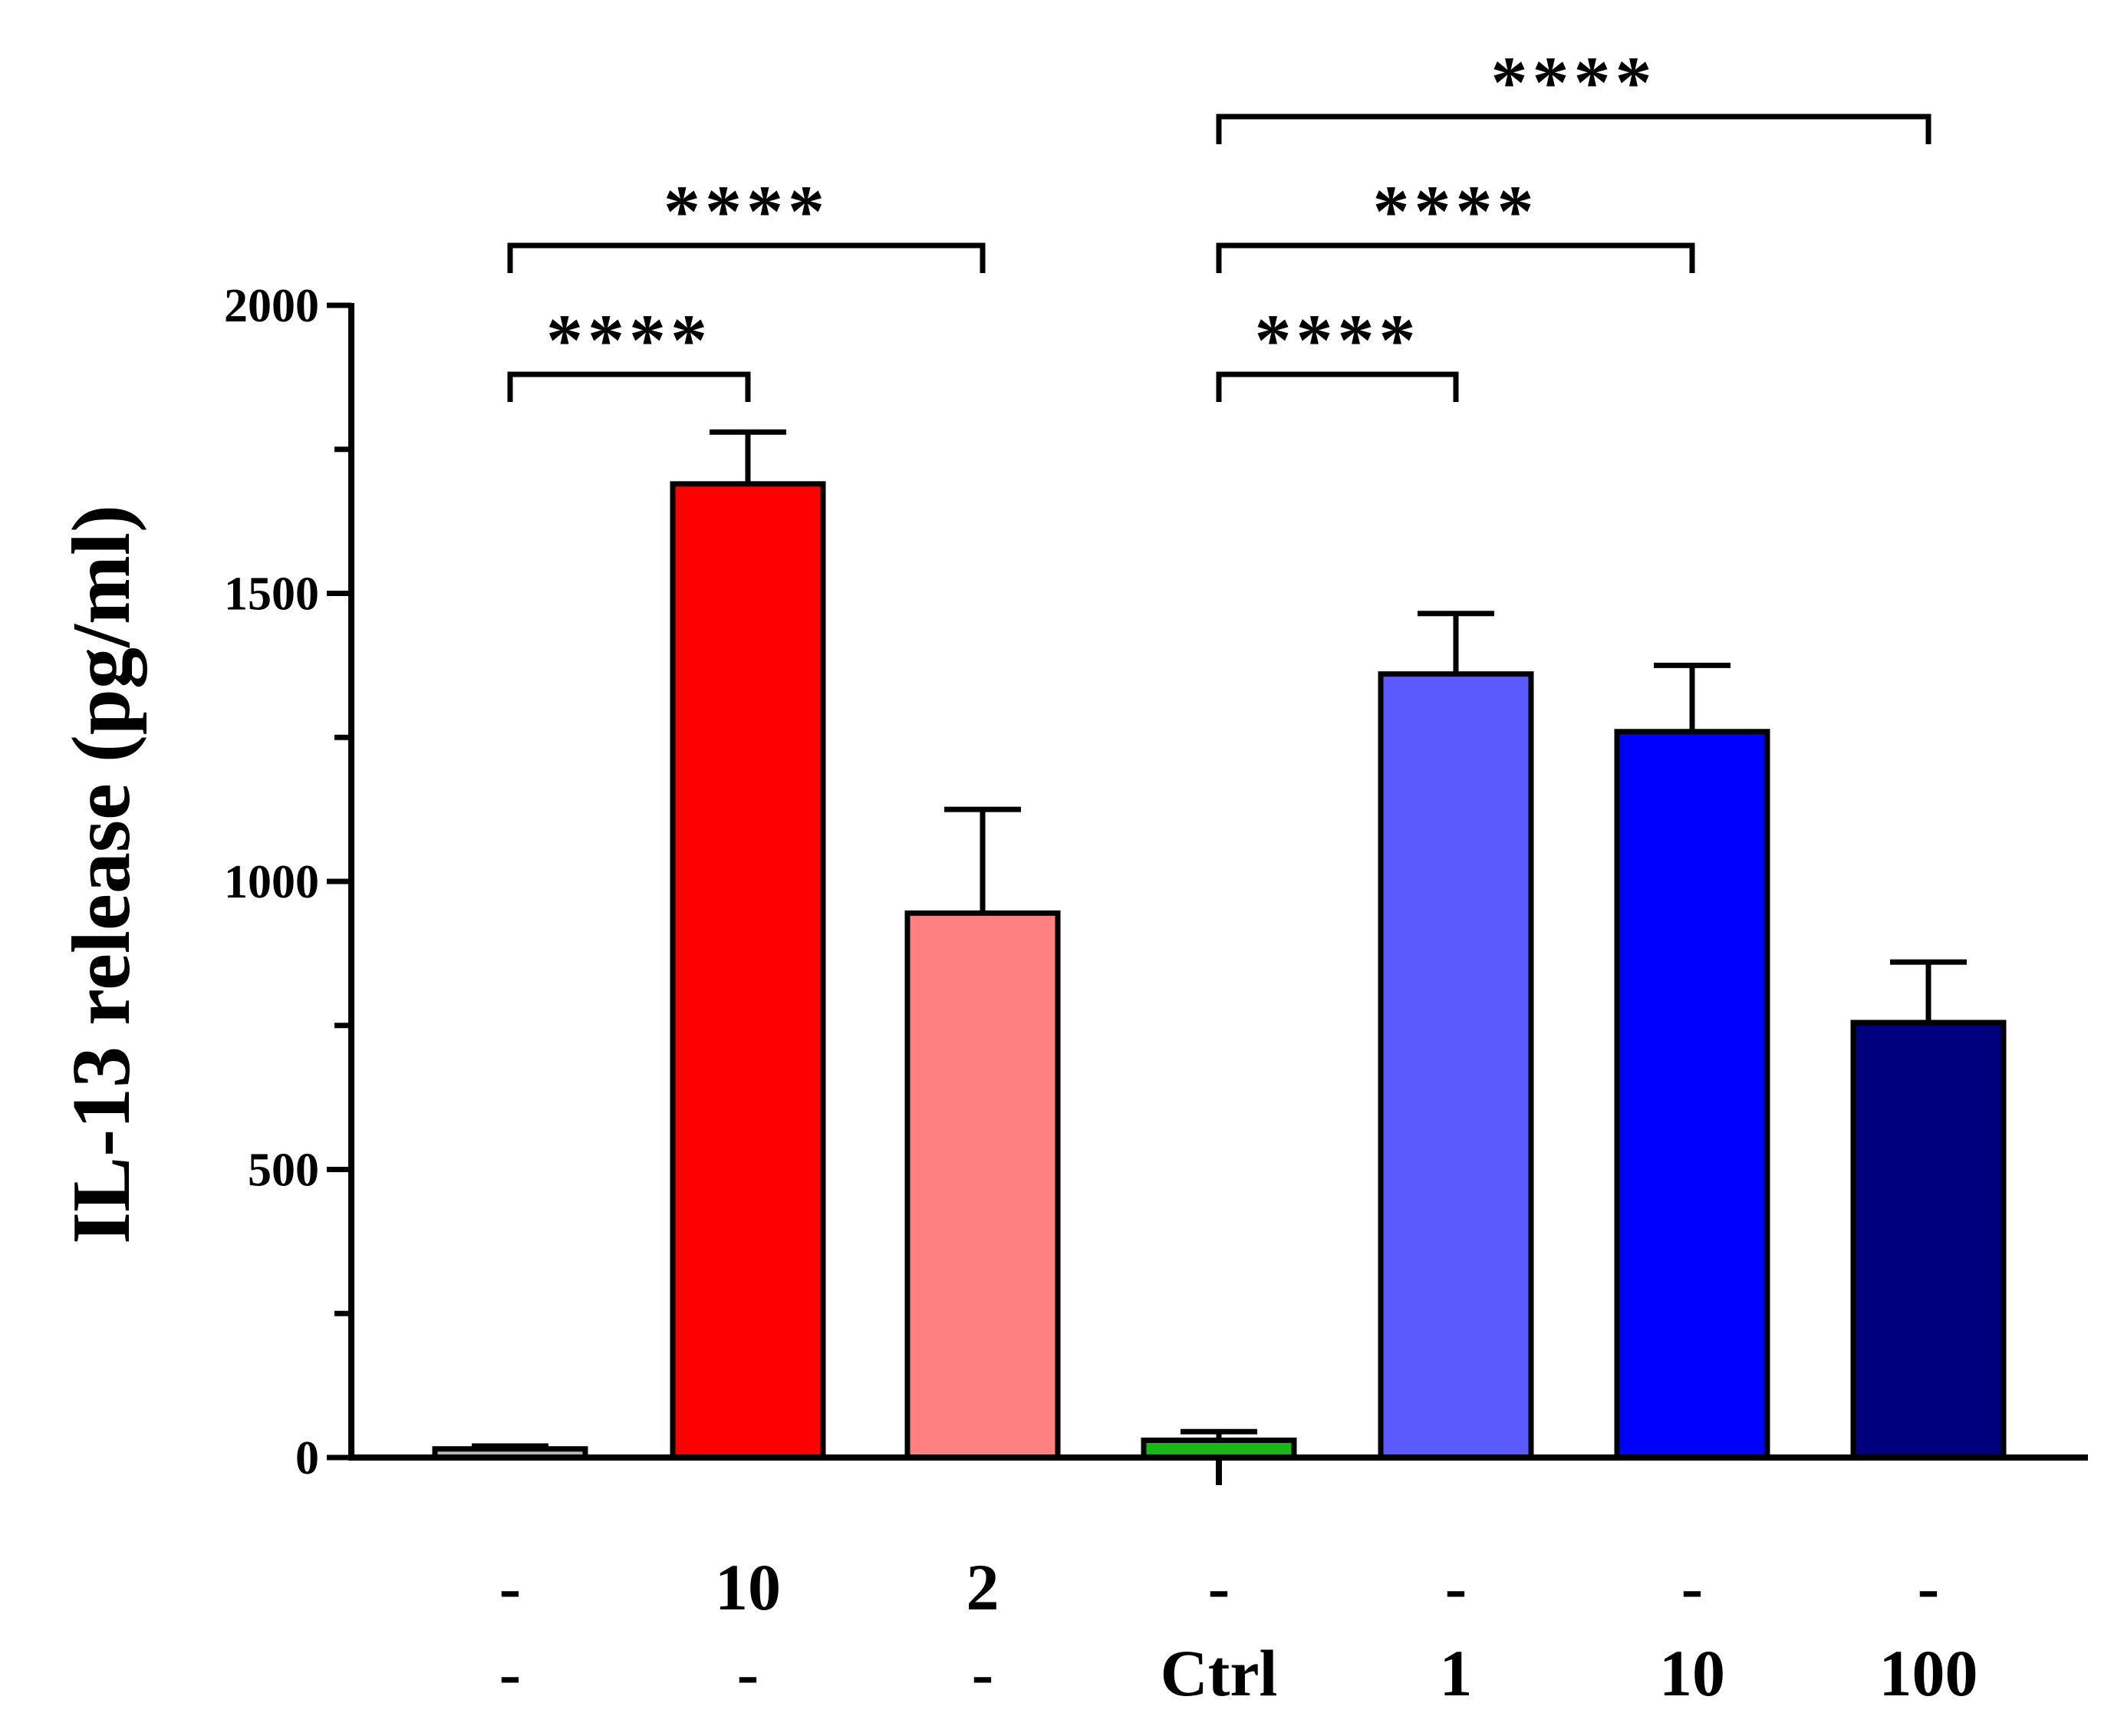 The width and height of the screenshot is (2101, 1736). Describe the element at coordinates (307, 1458) in the screenshot. I see `y-tick-label-0: 0` at that location.